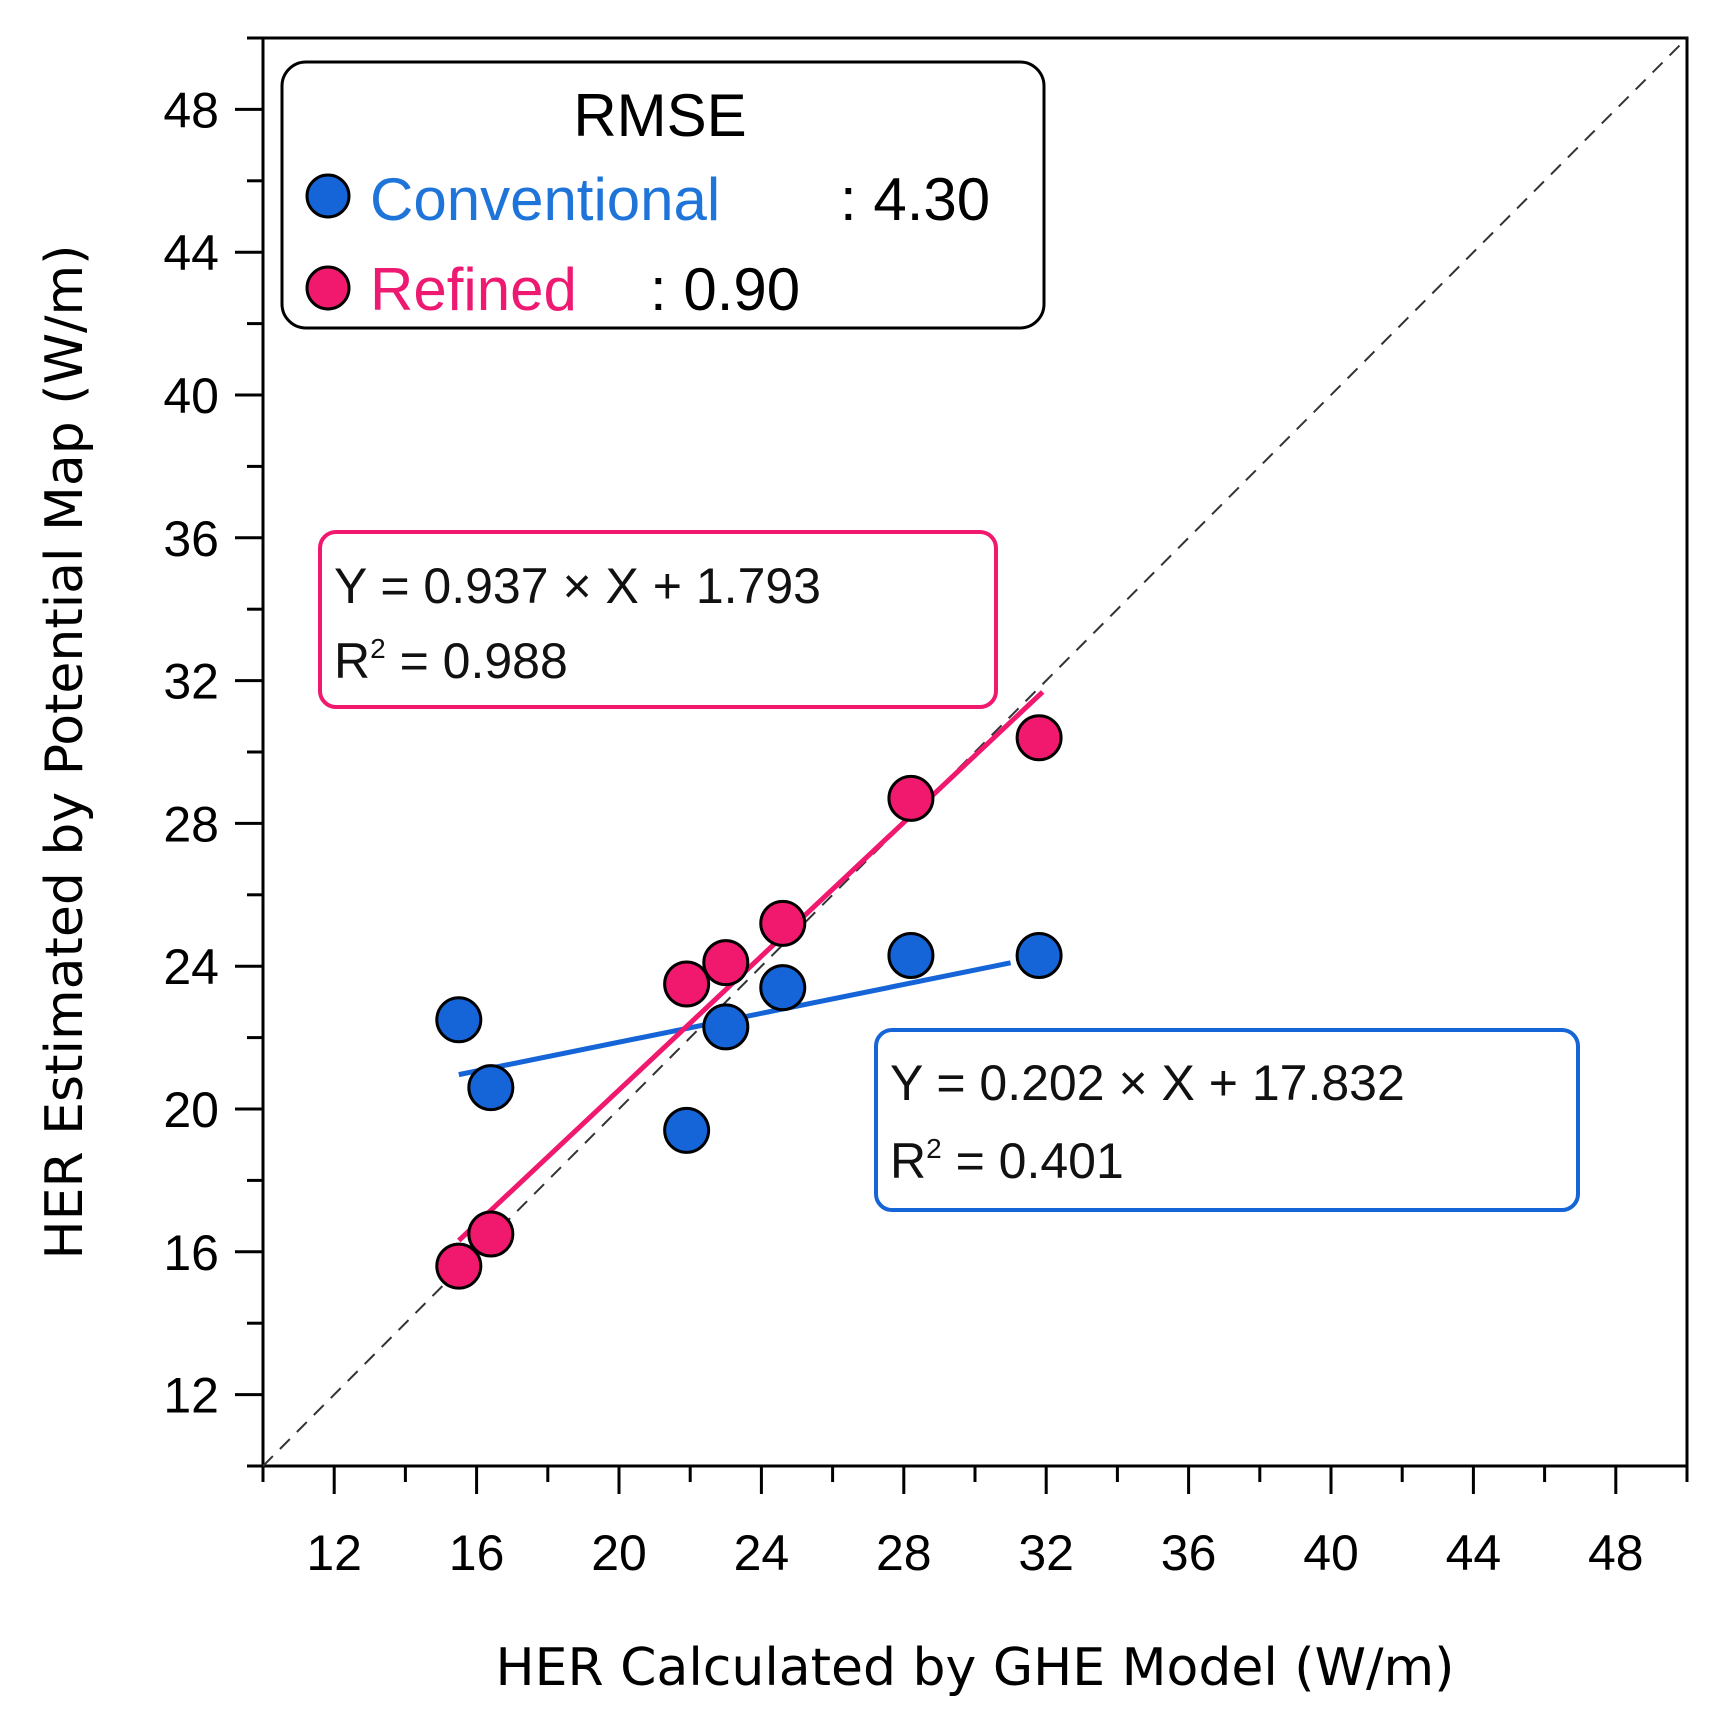 The width and height of the screenshot is (1713, 1713). I want to click on legend-box, so click(663, 195).